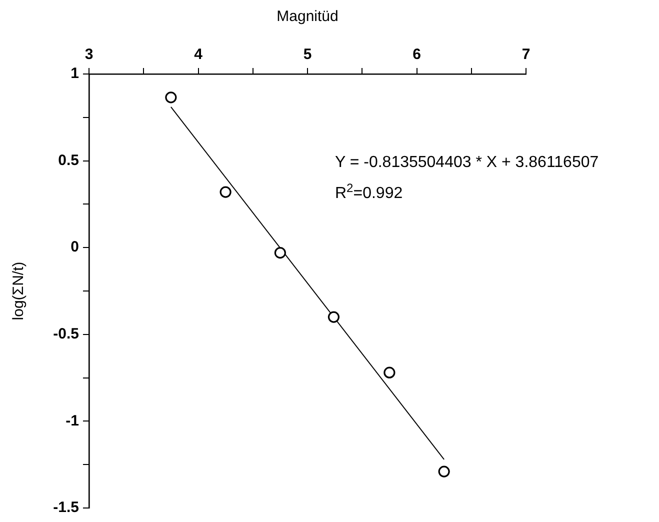 The width and height of the screenshot is (659, 522). What do you see at coordinates (72, 421) in the screenshot?
I see `y-tick-label: -1` at bounding box center [72, 421].